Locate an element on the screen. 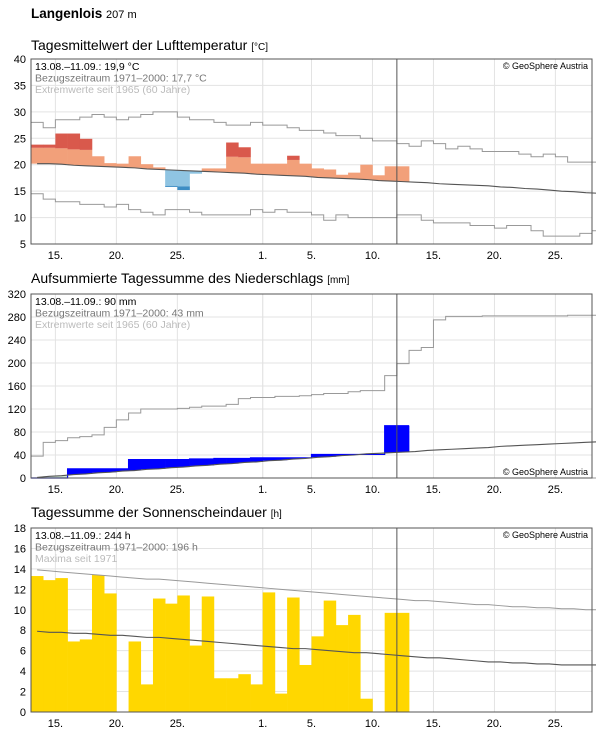 This screenshot has height=731, width=596. sunshine-legend-line: 13.08.–11.09.: 244 h is located at coordinates (83, 536).